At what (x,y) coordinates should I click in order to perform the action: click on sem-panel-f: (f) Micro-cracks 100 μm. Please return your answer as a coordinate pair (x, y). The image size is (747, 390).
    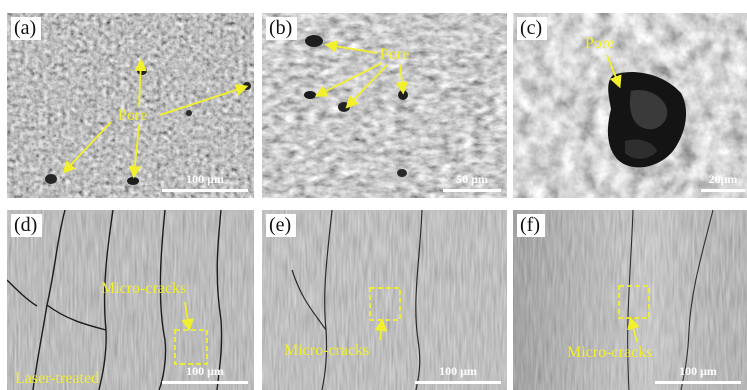
    Looking at the image, I should click on (630, 300).